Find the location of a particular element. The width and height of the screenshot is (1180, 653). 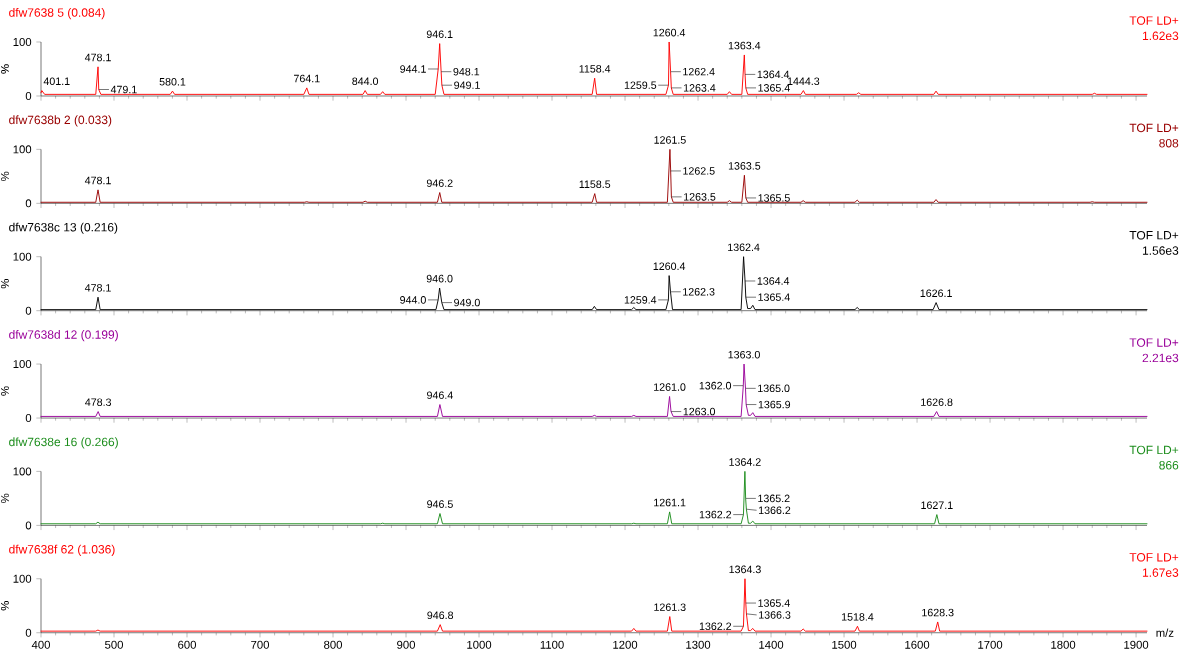

annotation: 478.3 is located at coordinates (98, 402).